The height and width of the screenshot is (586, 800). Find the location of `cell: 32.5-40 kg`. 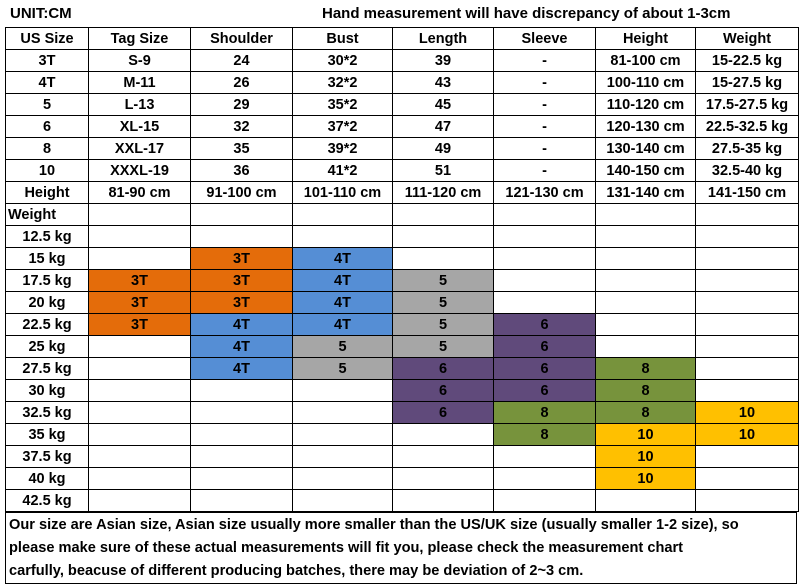

cell: 32.5-40 kg is located at coordinates (747, 170).